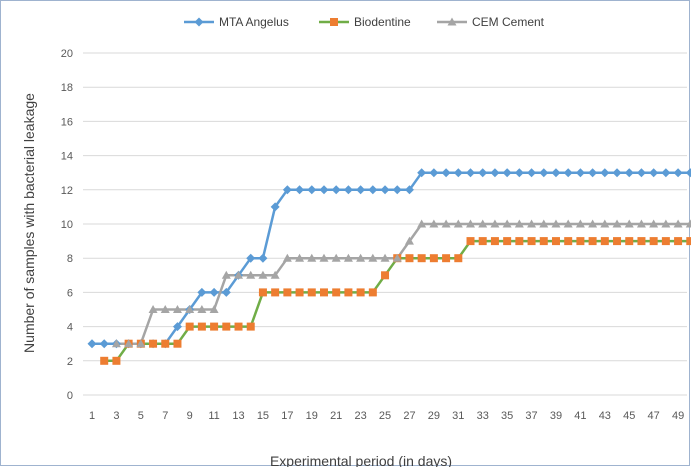  I want to click on legend-item-mta-angelus: MTA Angelus, so click(236, 22).